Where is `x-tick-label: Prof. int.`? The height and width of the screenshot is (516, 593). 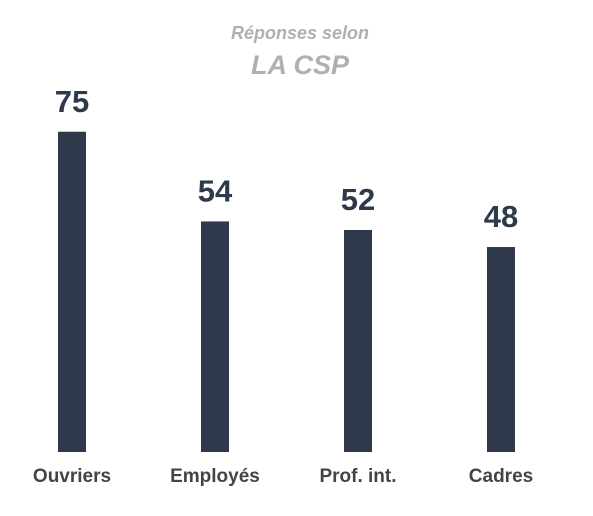
x-tick-label: Prof. int. is located at coordinates (357, 476).